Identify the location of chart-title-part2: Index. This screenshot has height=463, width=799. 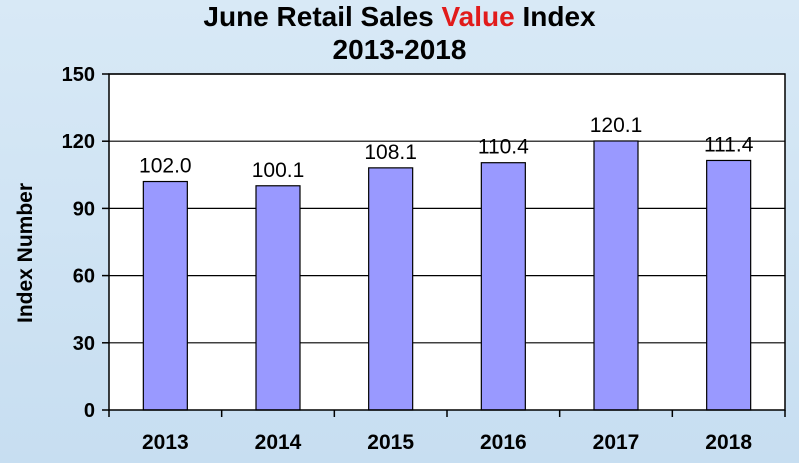
(559, 16).